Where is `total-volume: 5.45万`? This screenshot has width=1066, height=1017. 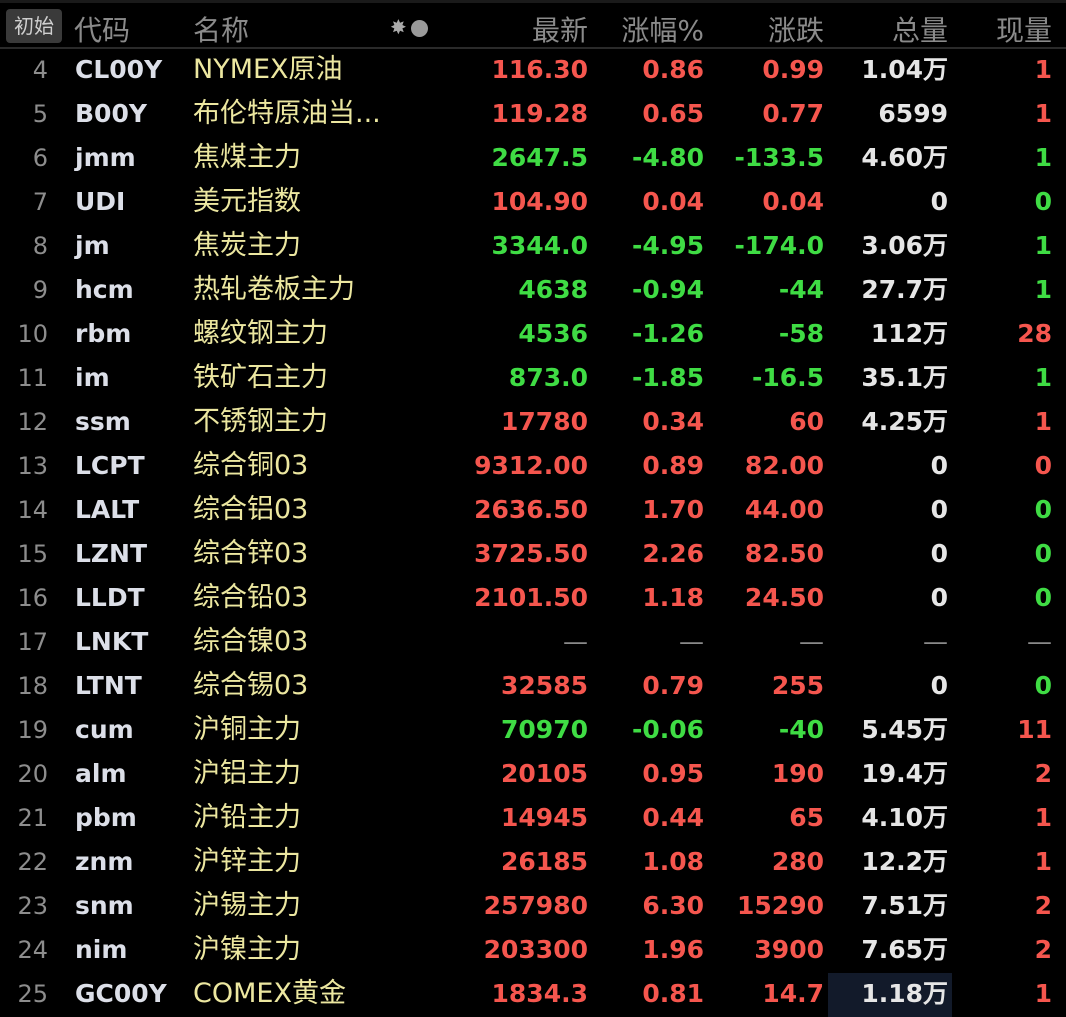
total-volume: 5.45万 is located at coordinates (904, 729).